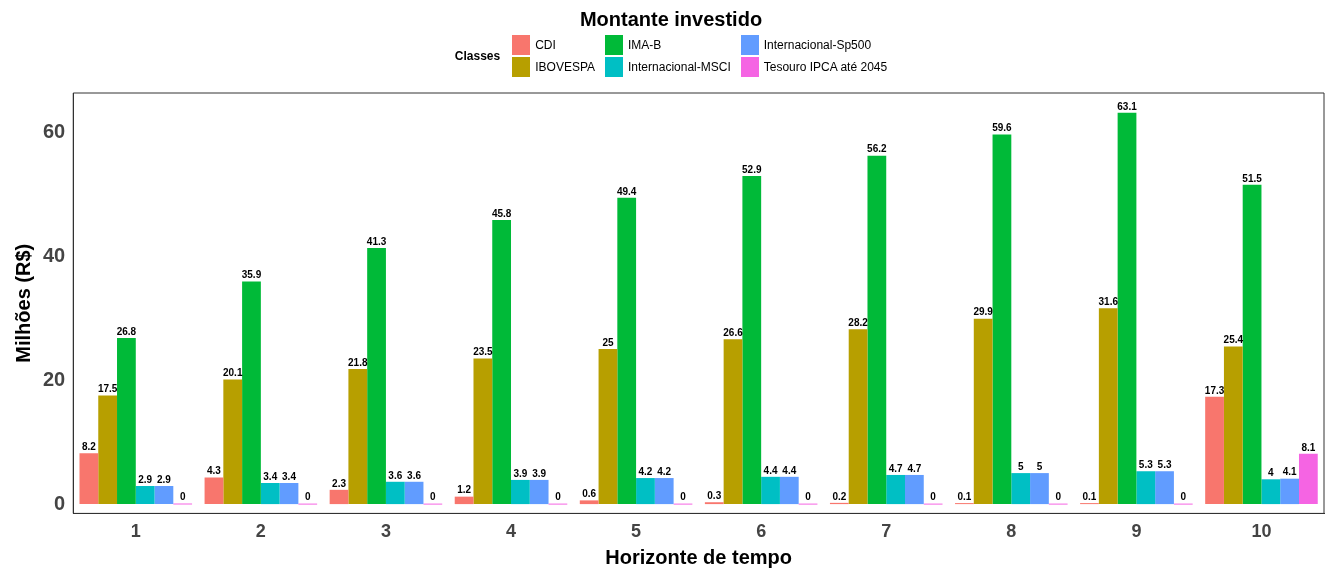 This screenshot has height=587, width=1342. Describe the element at coordinates (60, 502) in the screenshot. I see `y-tick-label: 0` at that location.